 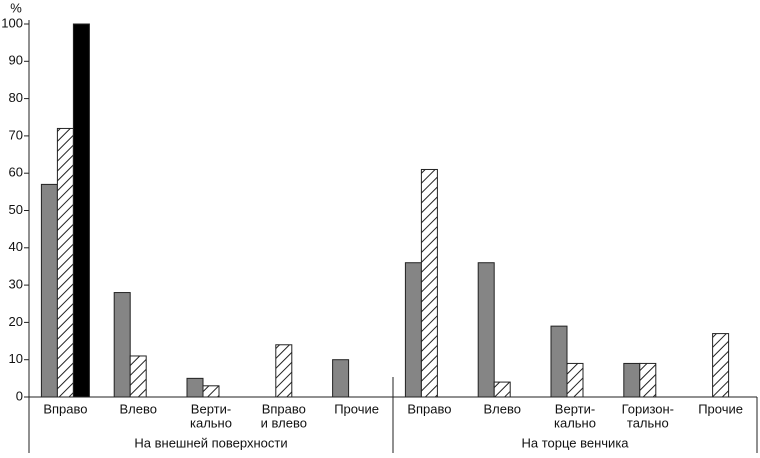 I want to click on y-tick-label: 90, so click(x=16, y=60).